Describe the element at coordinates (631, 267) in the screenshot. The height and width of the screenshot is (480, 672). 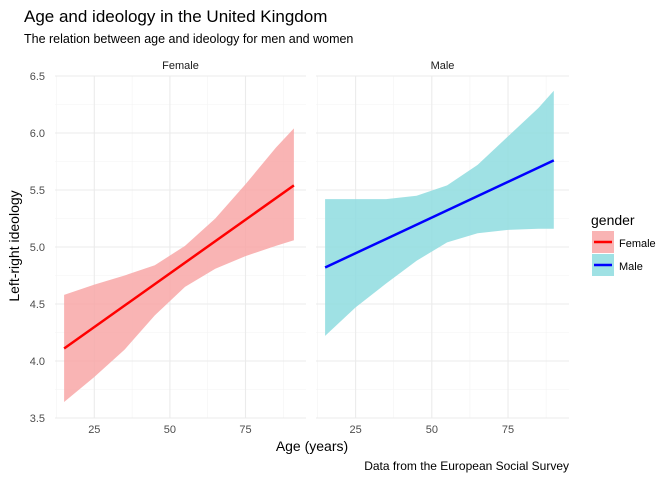
I see `legend-label-male: Male` at that location.